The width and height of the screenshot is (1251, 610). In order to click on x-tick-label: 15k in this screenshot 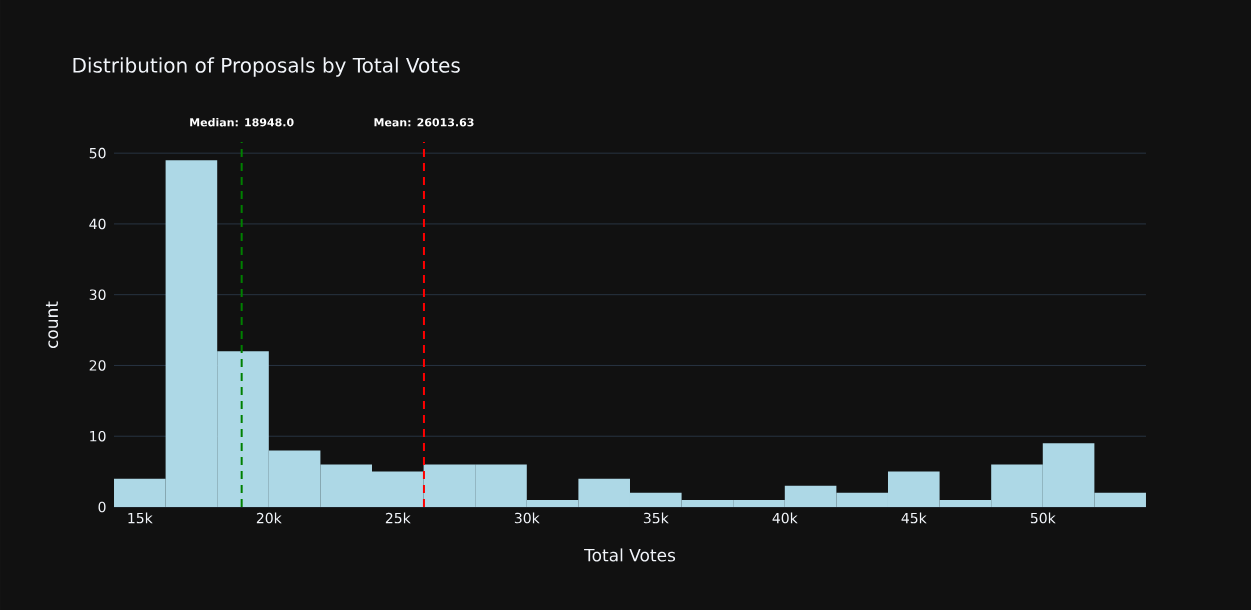, I will do `click(140, 518)`.